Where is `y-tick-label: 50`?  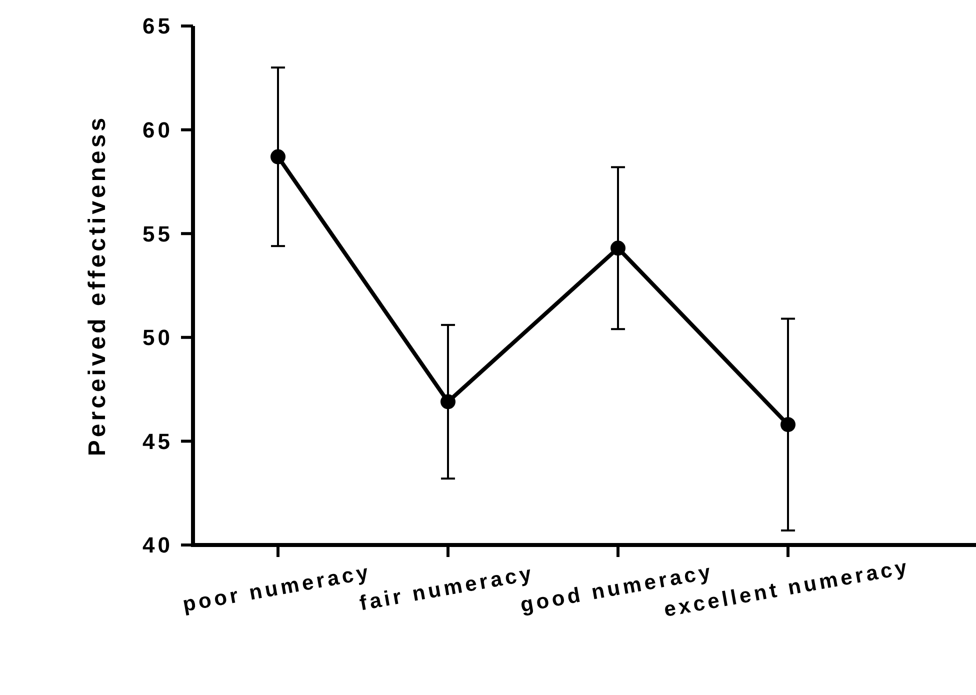 y-tick-label: 50 is located at coordinates (157, 337).